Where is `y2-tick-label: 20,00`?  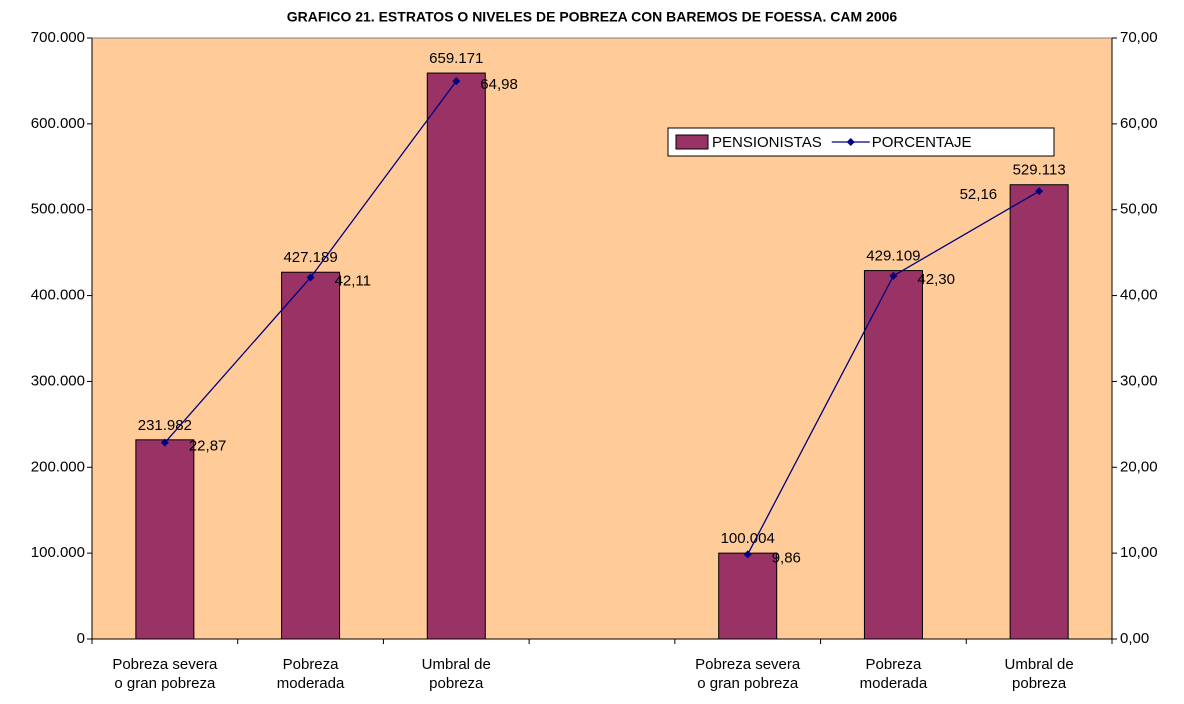
y2-tick-label: 20,00 is located at coordinates (1139, 466).